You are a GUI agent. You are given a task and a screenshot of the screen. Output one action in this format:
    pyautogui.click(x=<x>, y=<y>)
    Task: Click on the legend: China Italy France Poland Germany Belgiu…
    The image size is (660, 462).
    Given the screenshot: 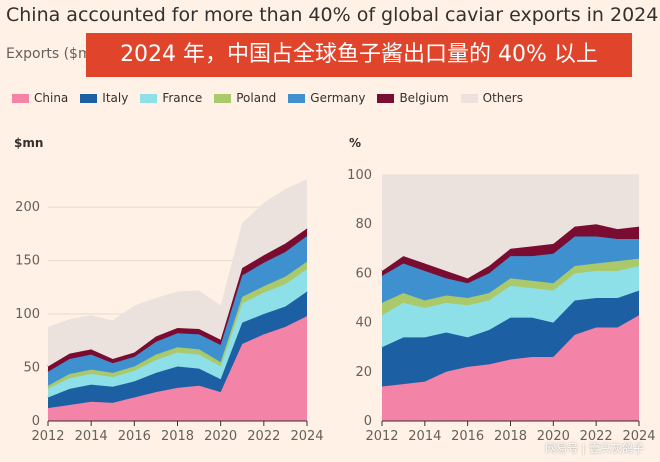 What is the action you would take?
    pyautogui.click(x=267, y=98)
    